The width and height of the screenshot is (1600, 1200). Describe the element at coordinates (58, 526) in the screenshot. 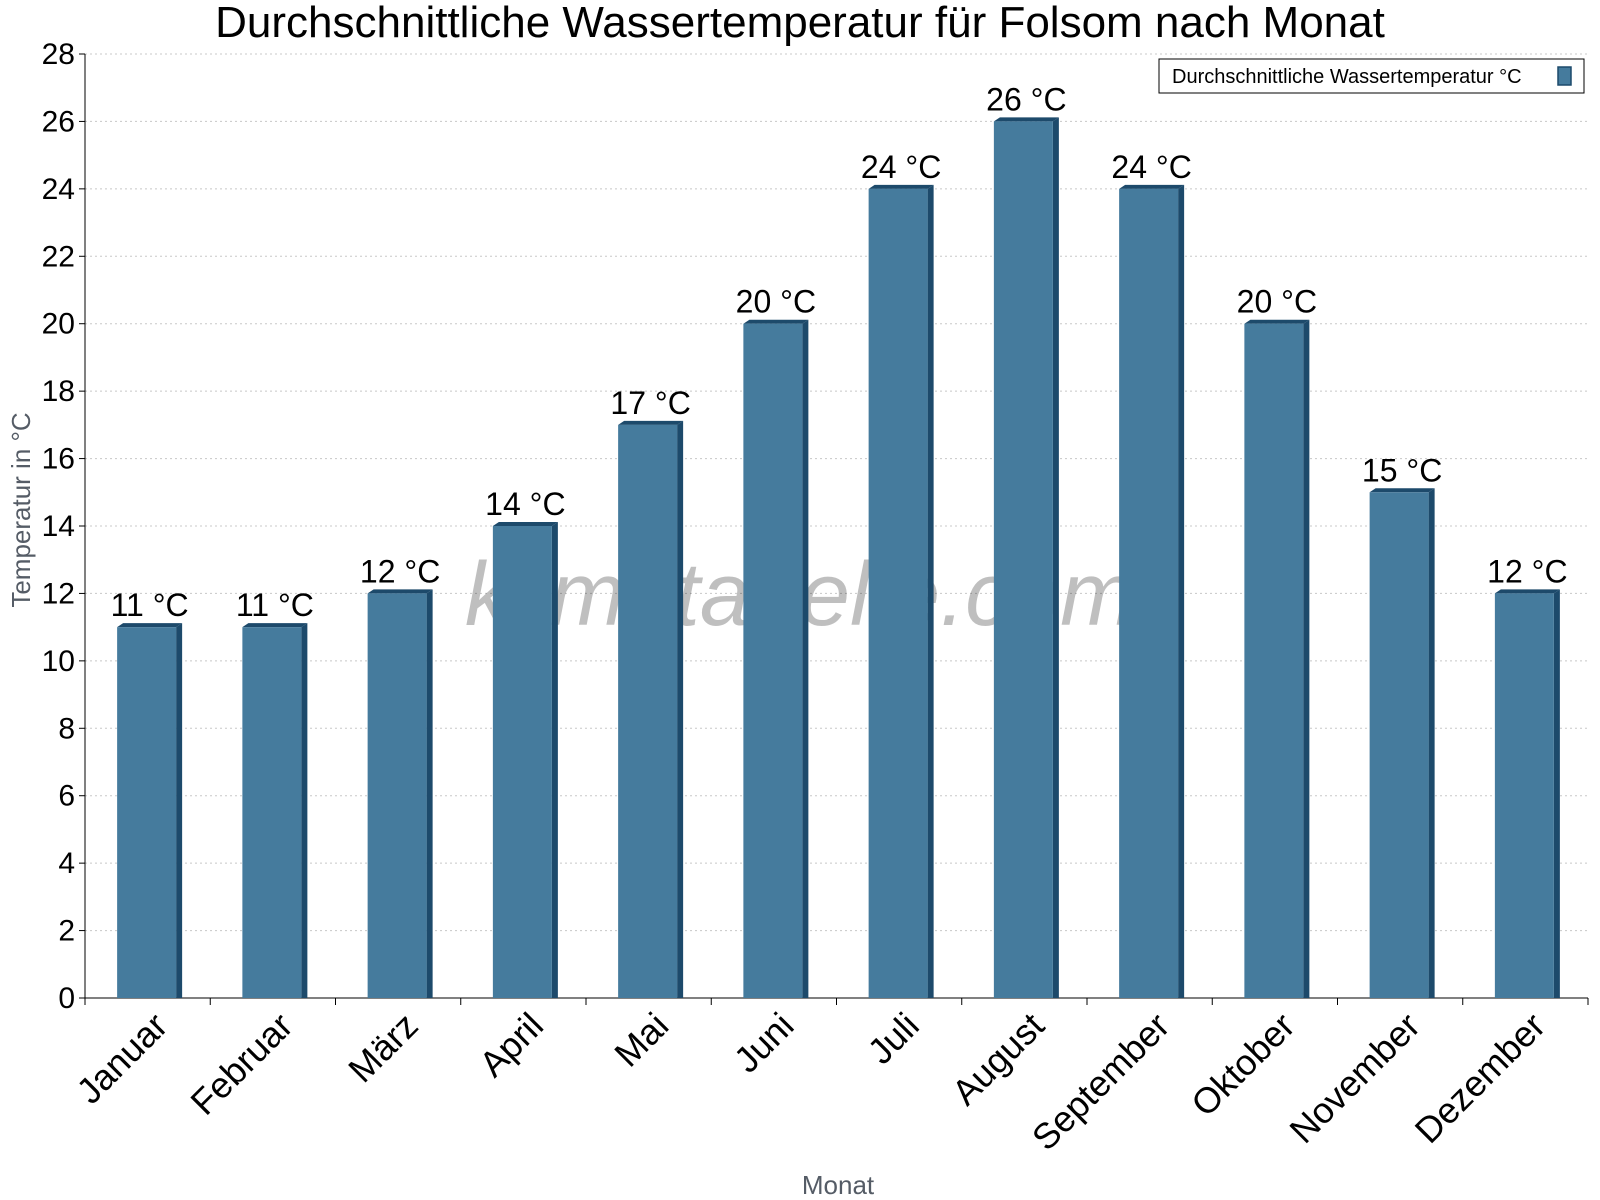

I see `y-tick-label: 14` at that location.